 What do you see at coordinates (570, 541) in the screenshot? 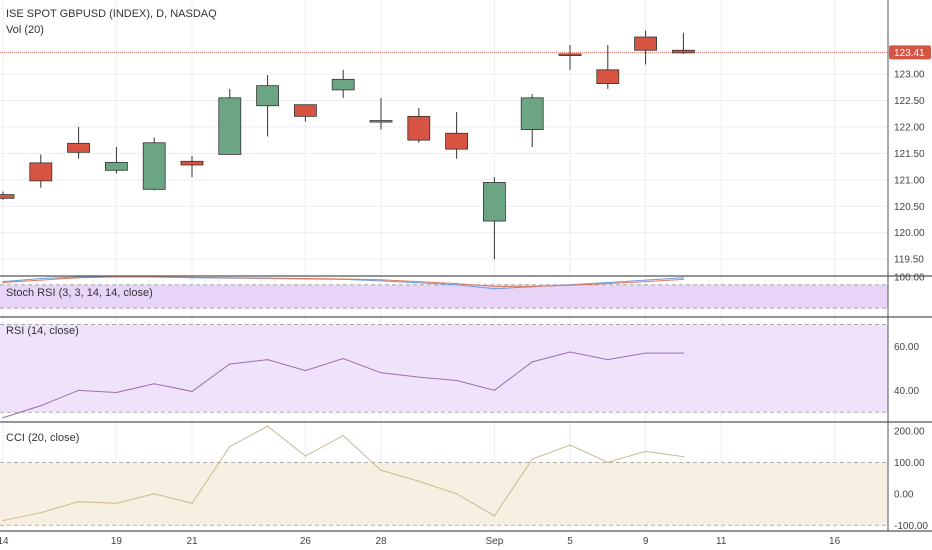
I see `time-axis-tick-label: 5` at bounding box center [570, 541].